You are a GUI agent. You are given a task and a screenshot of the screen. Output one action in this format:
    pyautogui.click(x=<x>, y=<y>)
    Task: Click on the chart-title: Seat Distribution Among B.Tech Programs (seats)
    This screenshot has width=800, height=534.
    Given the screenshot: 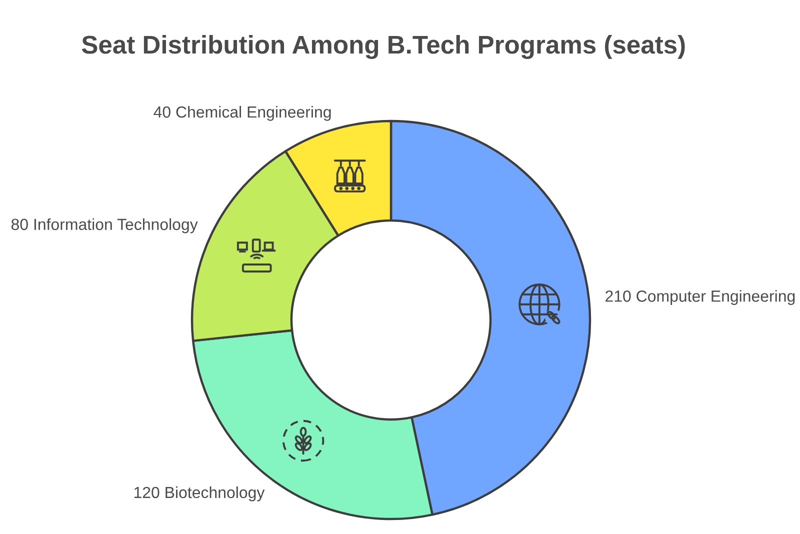 What is the action you would take?
    pyautogui.click(x=383, y=47)
    